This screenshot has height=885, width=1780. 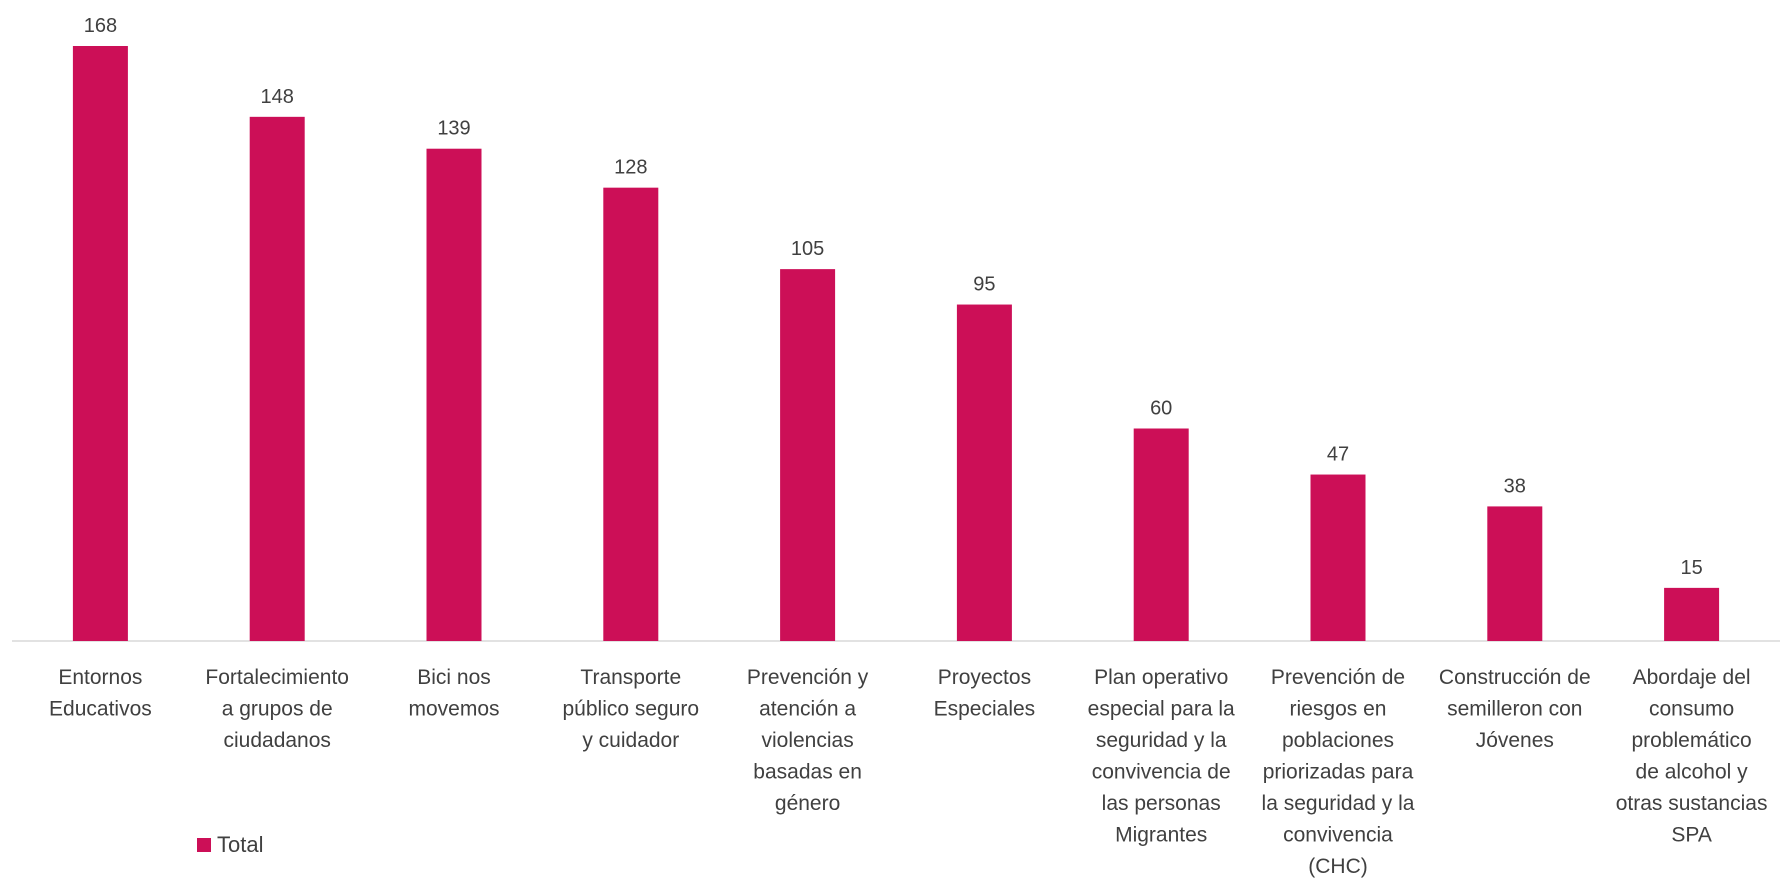 I want to click on category-label: Entornos Educativos, so click(x=100, y=693).